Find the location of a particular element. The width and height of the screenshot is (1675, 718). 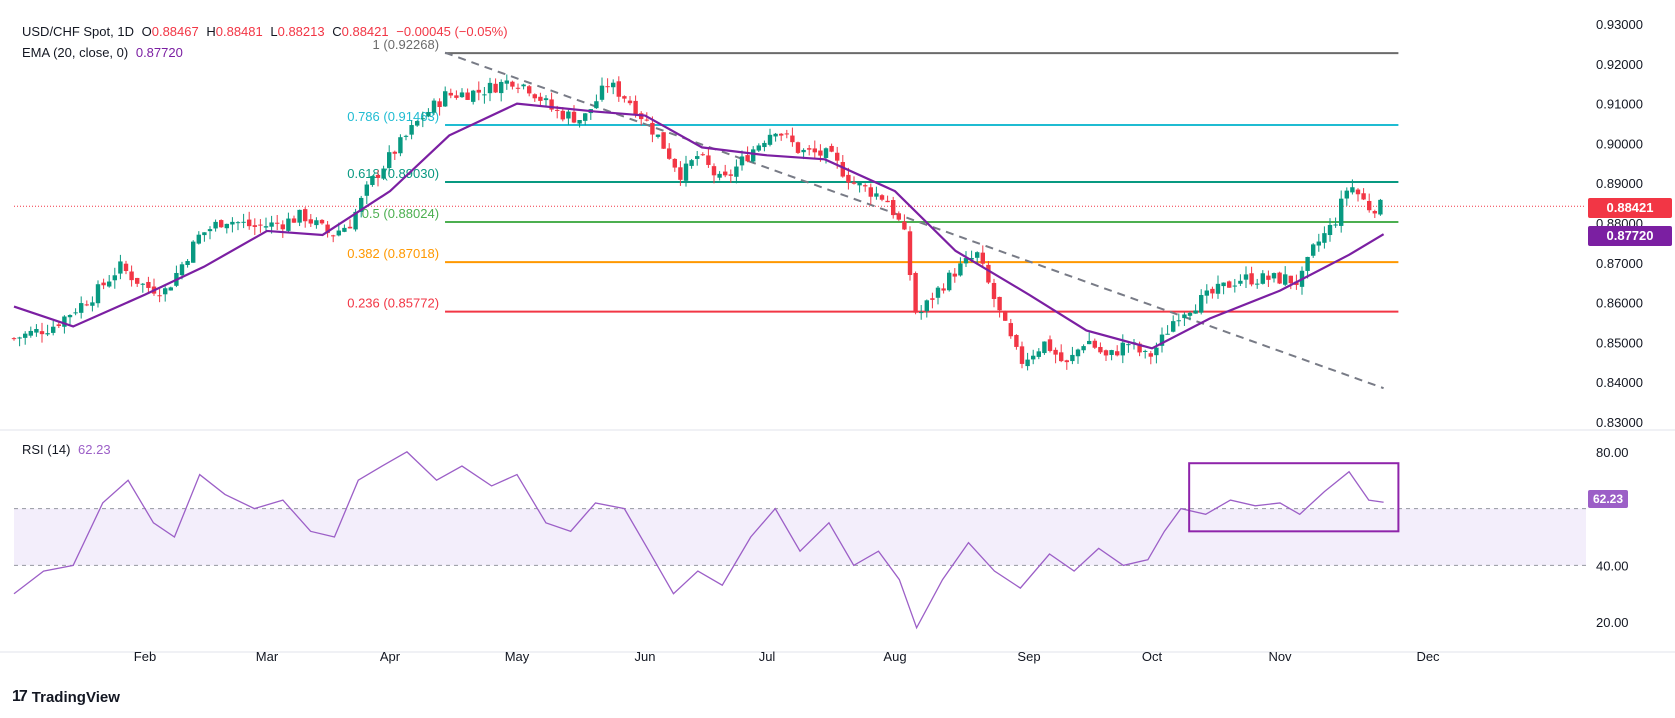

fib-label-1: 0.786 (0.91463) is located at coordinates (393, 116).